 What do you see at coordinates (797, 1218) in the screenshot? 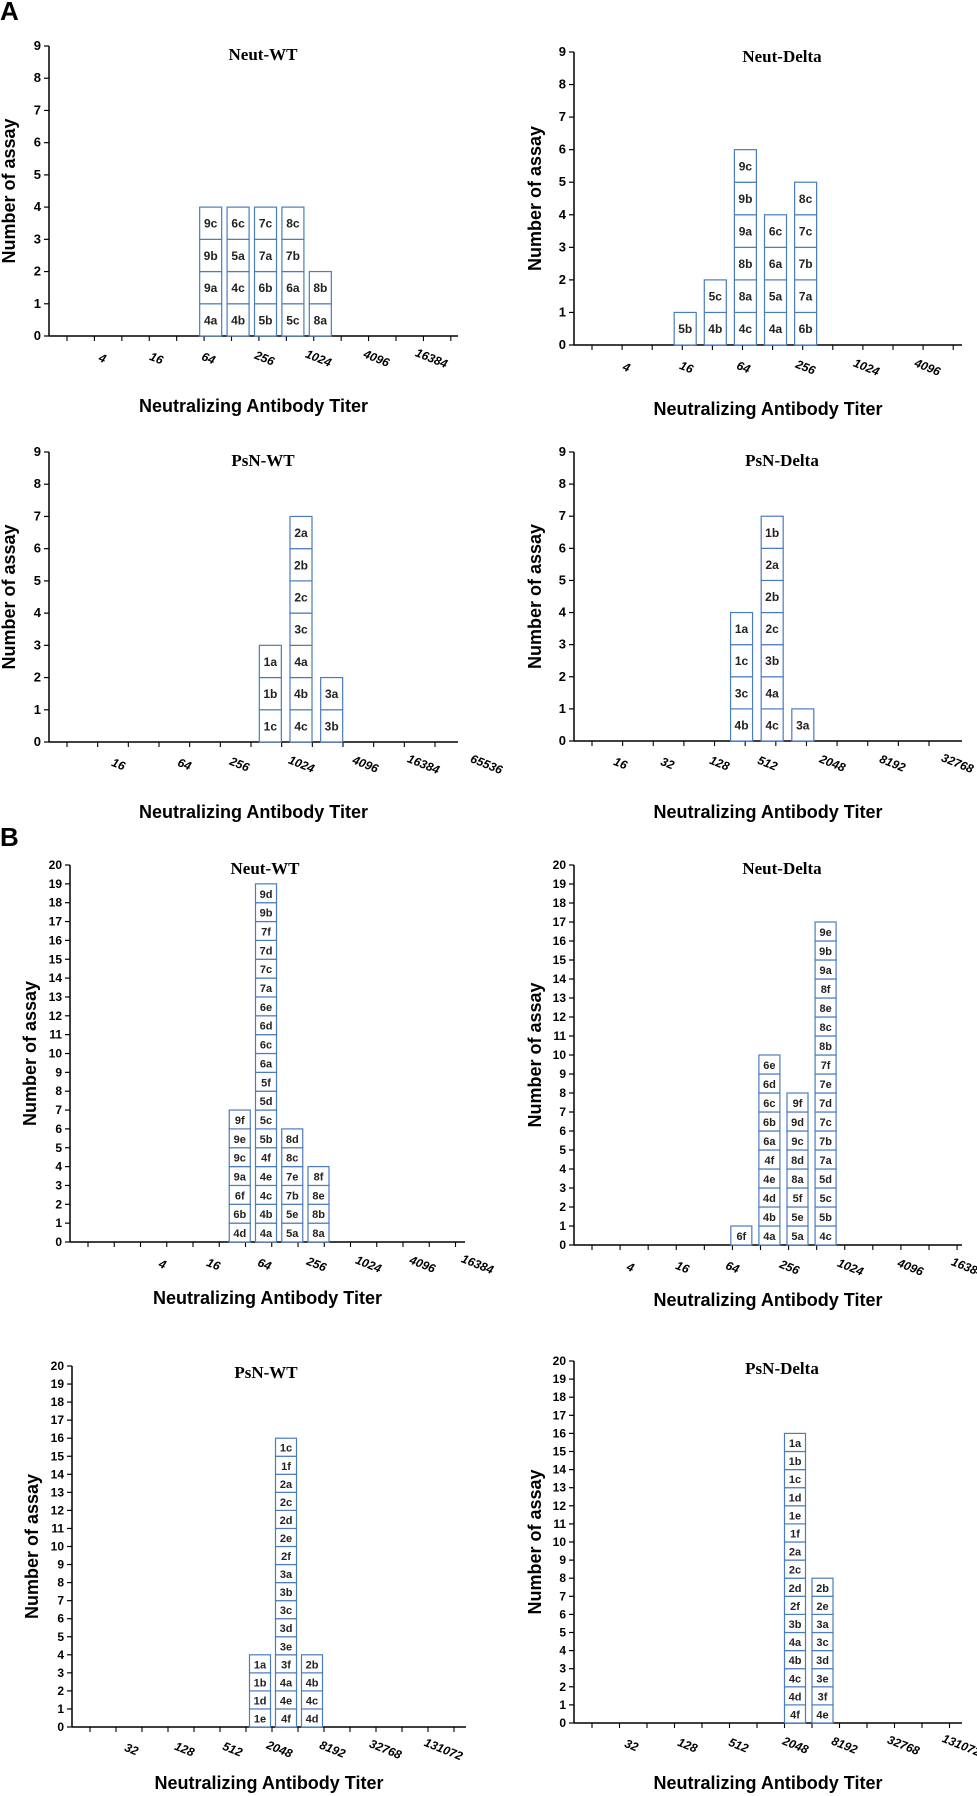
I see `sample-label: 5e` at bounding box center [797, 1218].